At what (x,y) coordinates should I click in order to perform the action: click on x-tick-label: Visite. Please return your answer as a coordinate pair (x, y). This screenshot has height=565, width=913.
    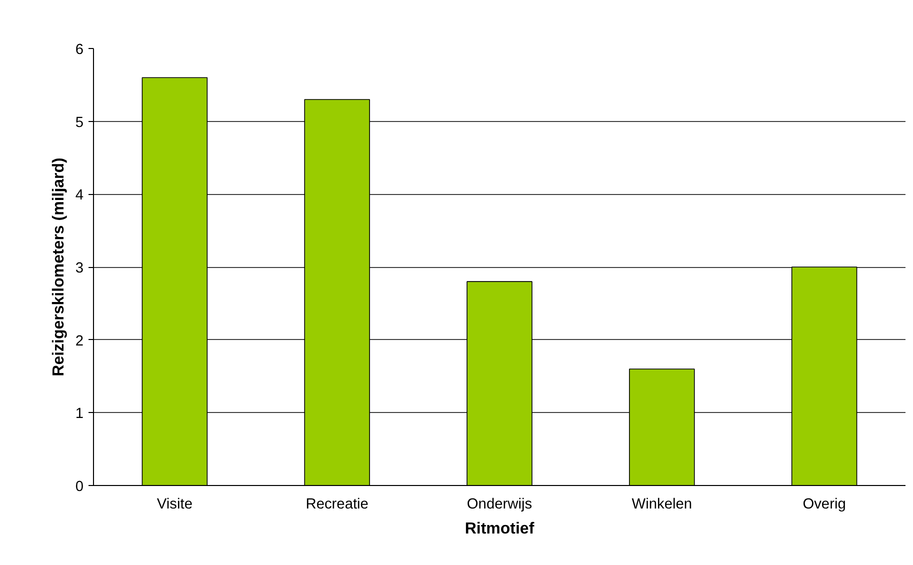
    Looking at the image, I should click on (174, 504).